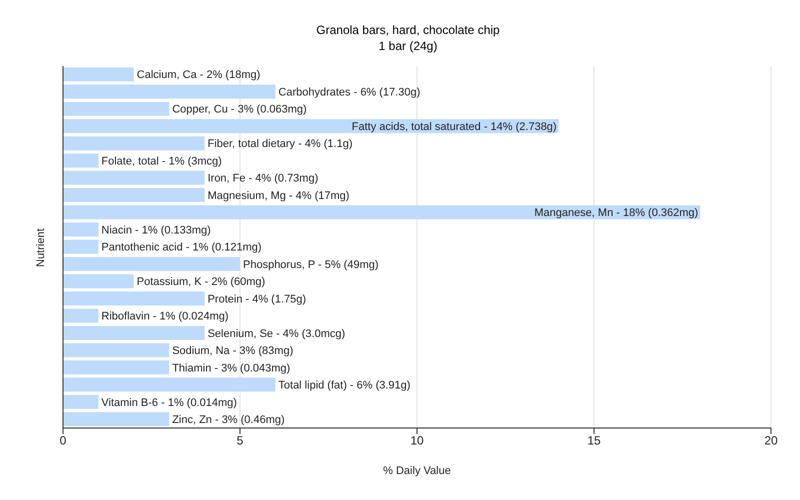 Image resolution: width=800 pixels, height=500 pixels. Describe the element at coordinates (201, 282) in the screenshot. I see `y-tick-label: Potassium, K - 2% (60mg)` at that location.